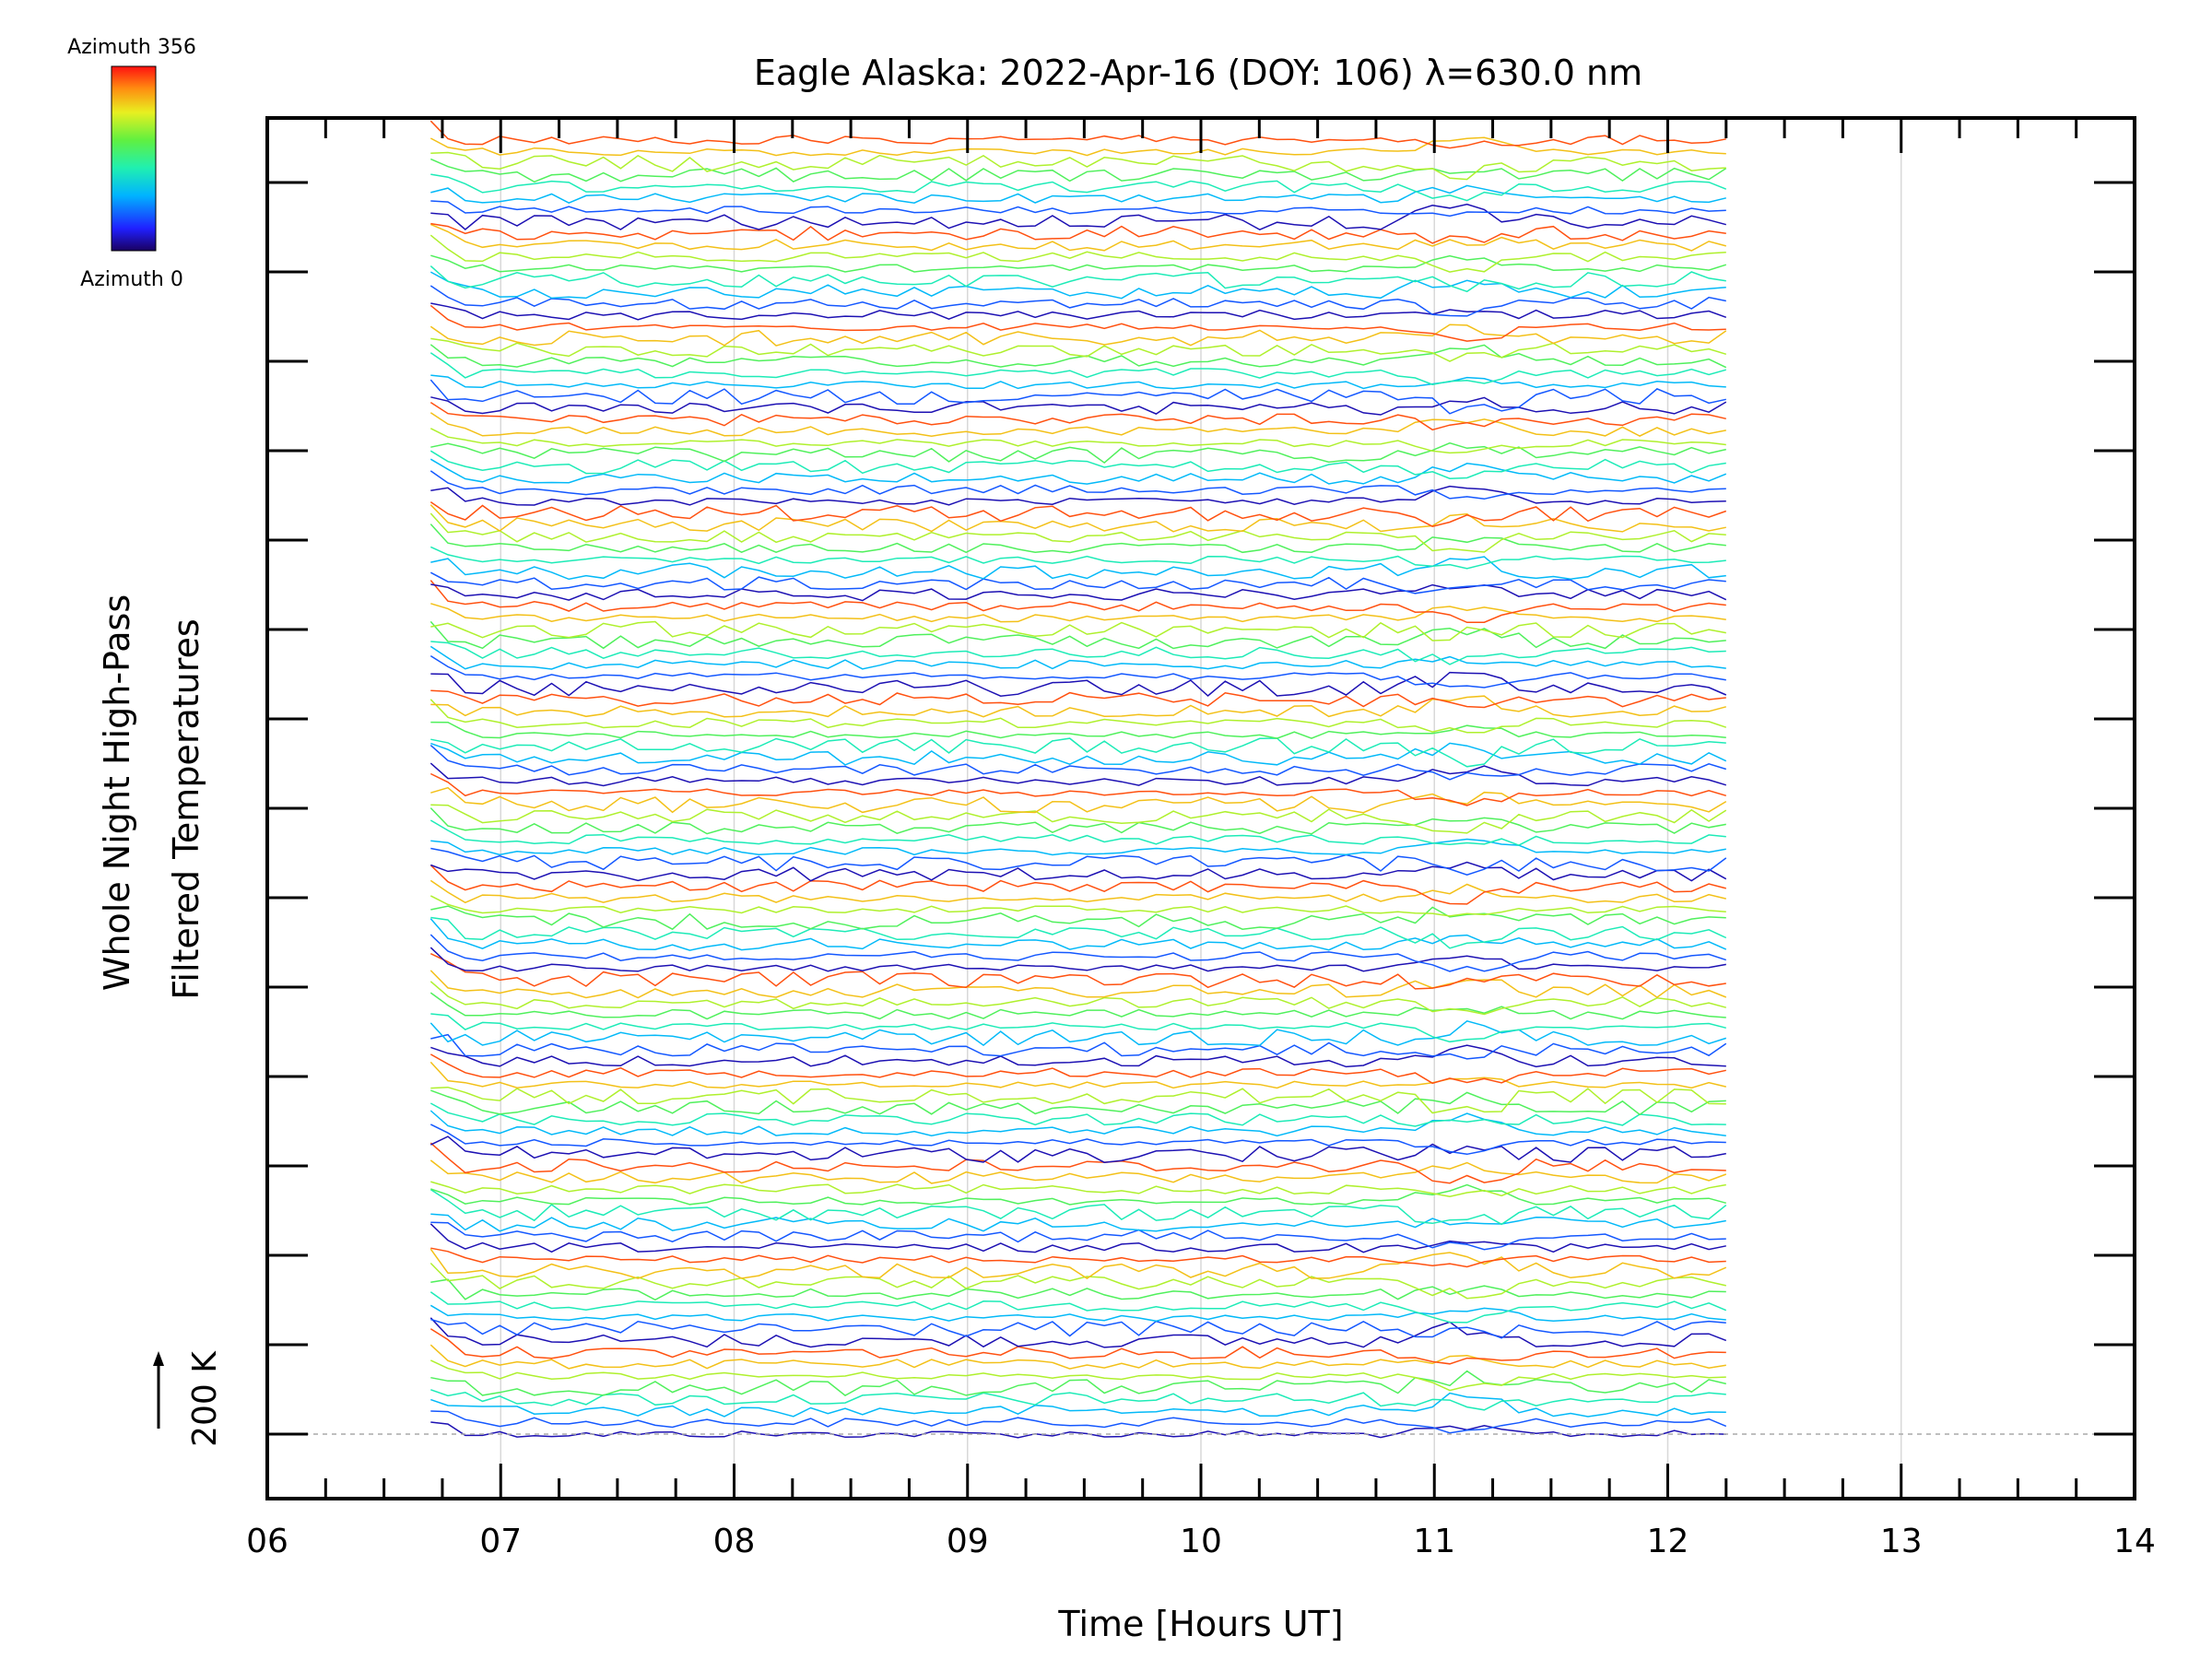  Describe the element at coordinates (734, 1541) in the screenshot. I see `x-tick-label-08: 08` at that location.